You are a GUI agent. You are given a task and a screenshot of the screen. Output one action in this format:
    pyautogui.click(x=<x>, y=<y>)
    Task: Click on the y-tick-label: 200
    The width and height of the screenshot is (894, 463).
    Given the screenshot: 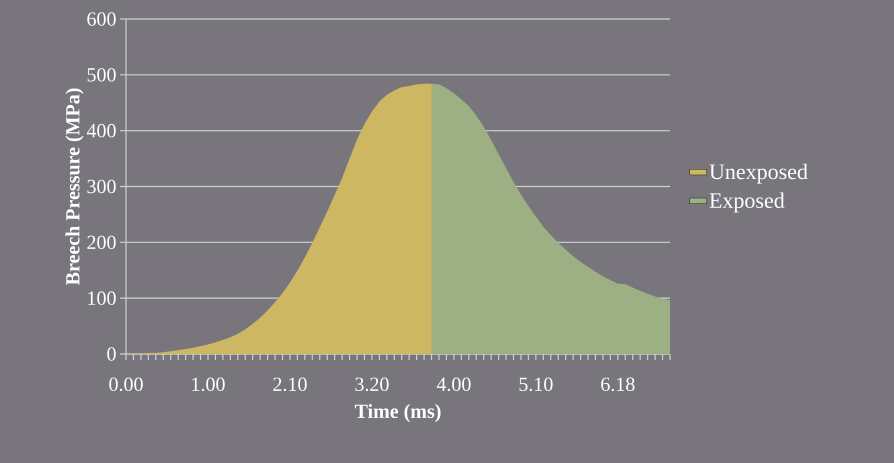 What is the action you would take?
    pyautogui.click(x=101, y=243)
    